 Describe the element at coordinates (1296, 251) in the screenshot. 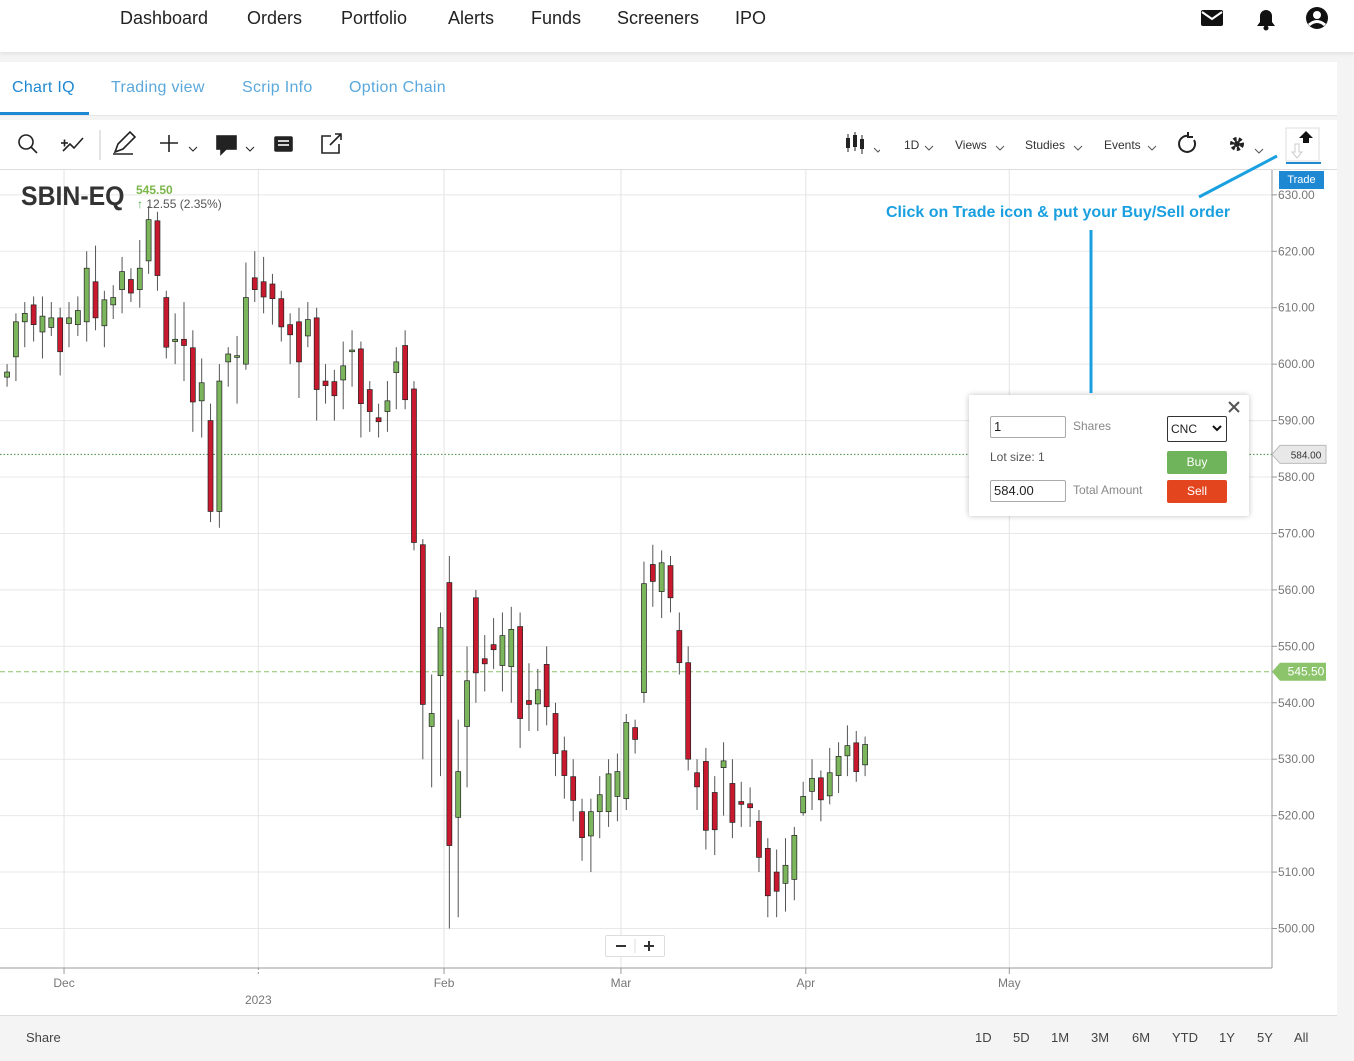

I see `y-tick-label: 620.00` at that location.